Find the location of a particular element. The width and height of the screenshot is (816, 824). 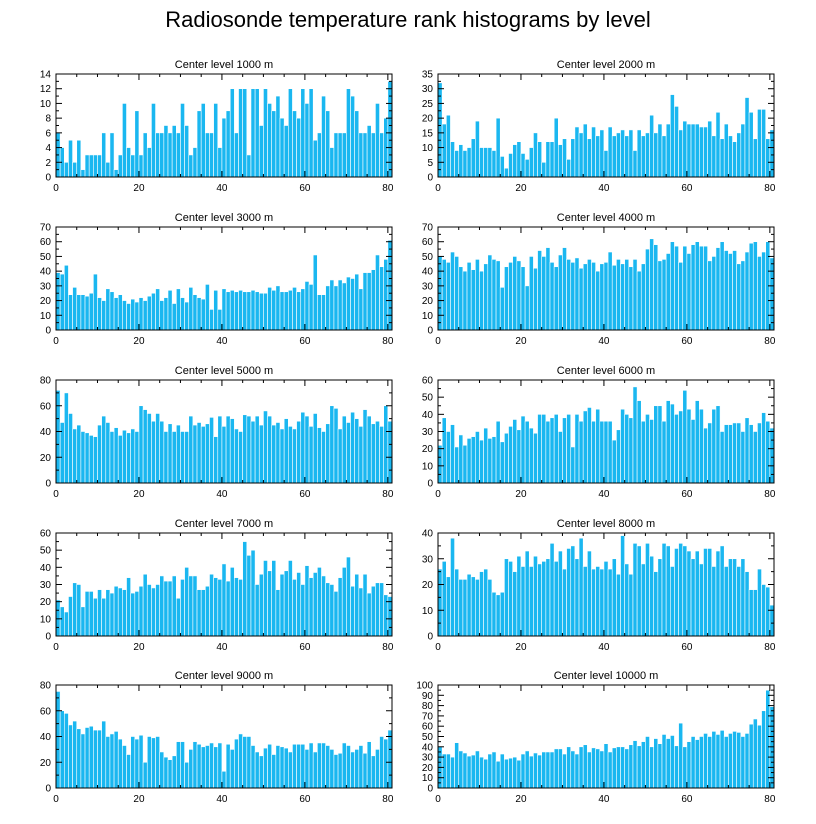

panel-title: Center level 6000 m is located at coordinates (606, 371).